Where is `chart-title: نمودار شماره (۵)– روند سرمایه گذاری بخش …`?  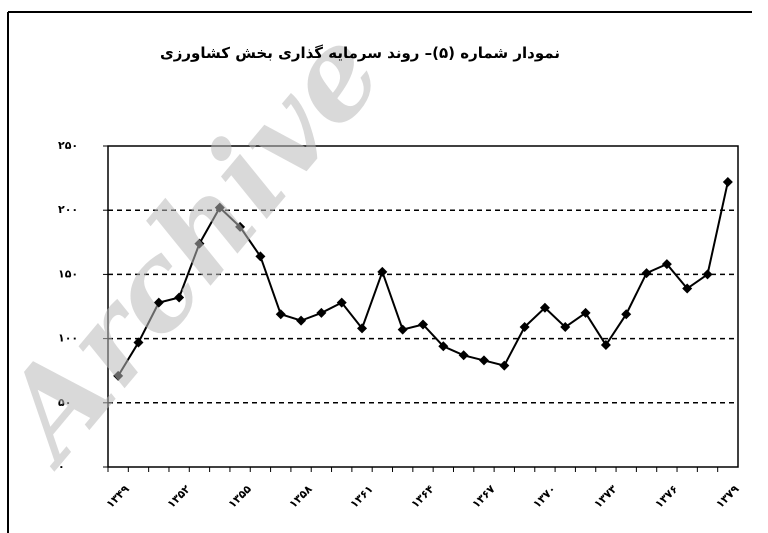
chart-title: نمودار شماره (۵)– روند سرمایه گذاری بخش … is located at coordinates (360, 53).